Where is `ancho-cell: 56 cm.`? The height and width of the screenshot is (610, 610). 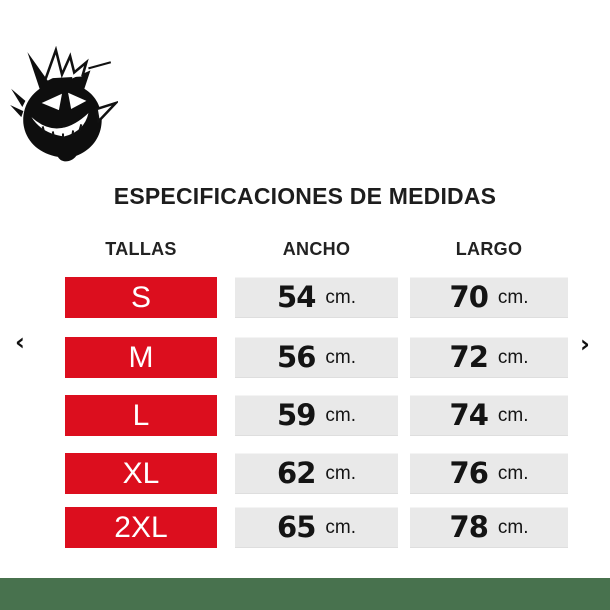
ancho-cell: 56 cm. is located at coordinates (316, 357).